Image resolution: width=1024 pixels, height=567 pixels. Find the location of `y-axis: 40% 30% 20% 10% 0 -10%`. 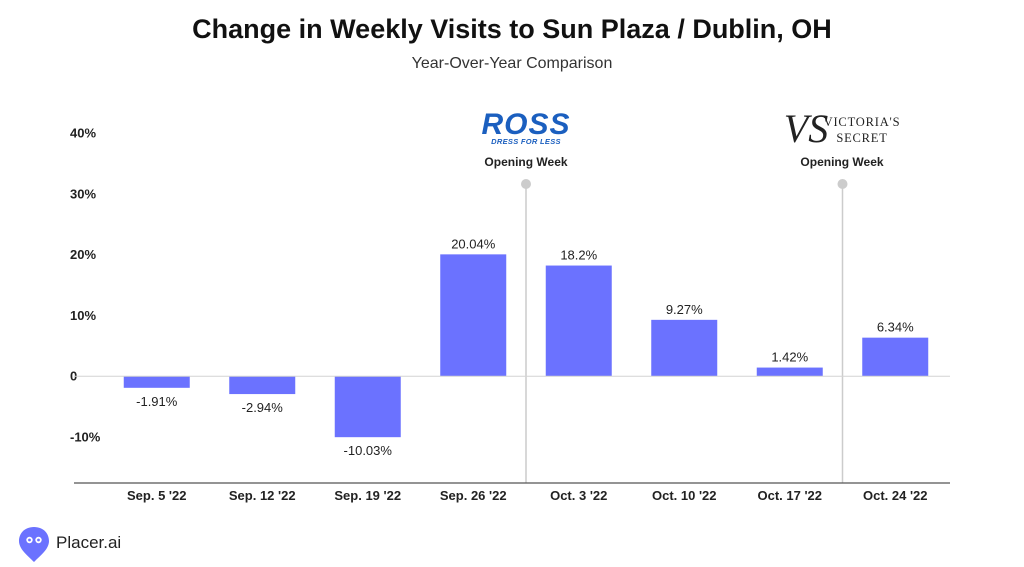

y-axis: 40% 30% 20% 10% 0 -10% is located at coordinates (85, 285).